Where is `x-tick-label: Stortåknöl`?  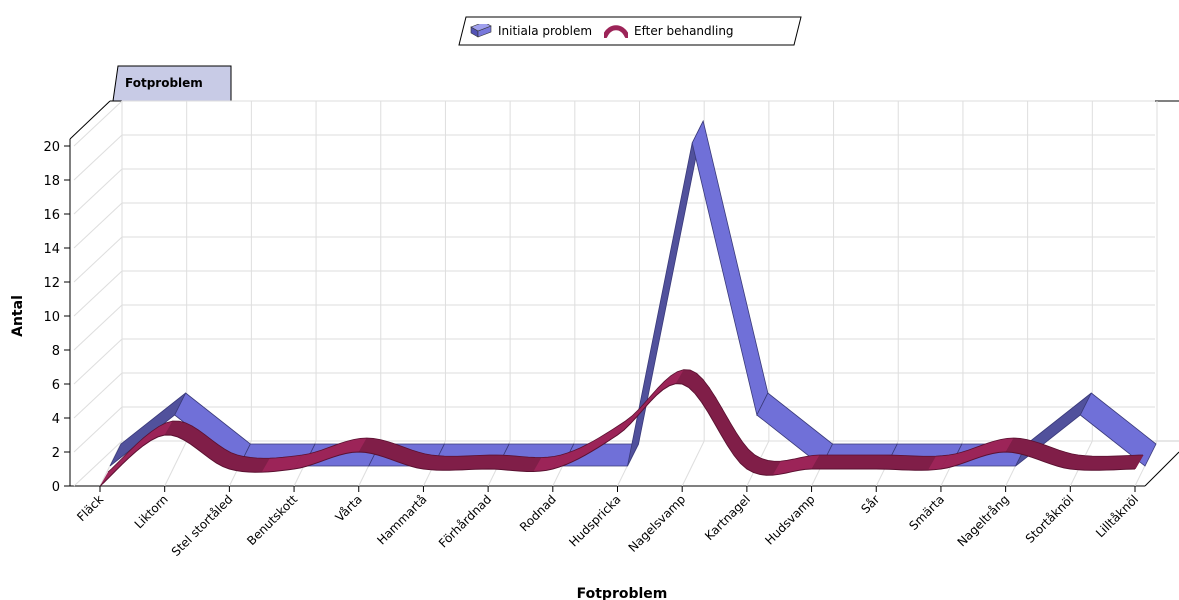
x-tick-label: Stortåknöl is located at coordinates (1050, 519).